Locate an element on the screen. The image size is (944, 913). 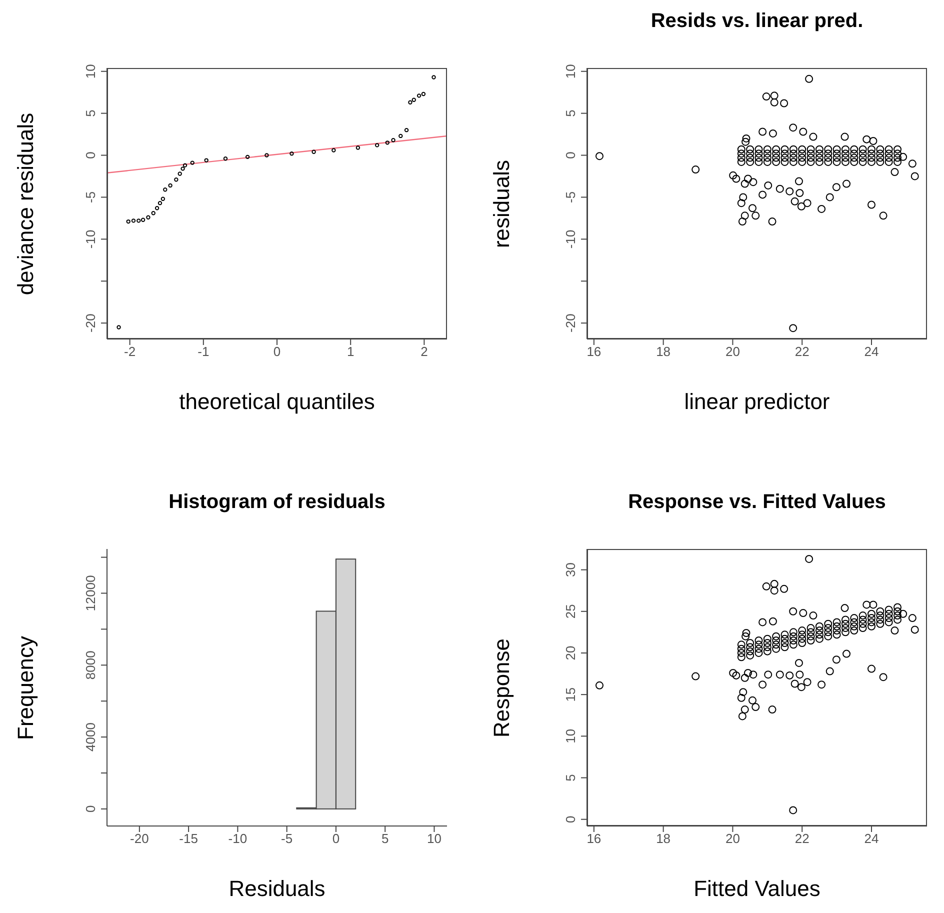
y-tick-label: 12000 is located at coordinates (90, 593).